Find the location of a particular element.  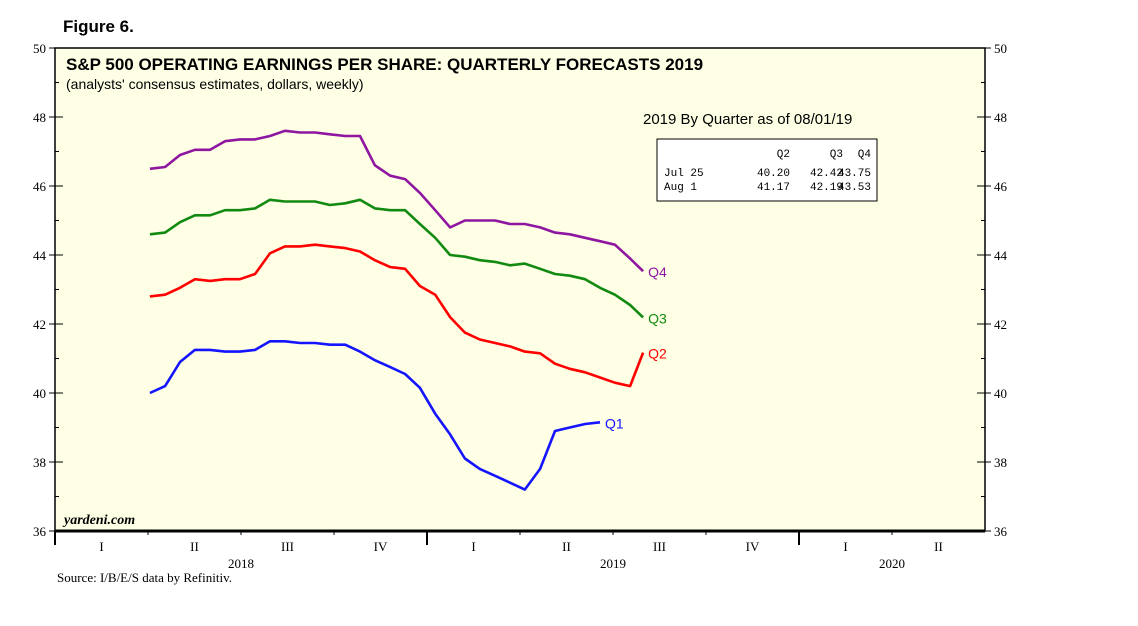

series-label-q4: Q4 is located at coordinates (657, 272).